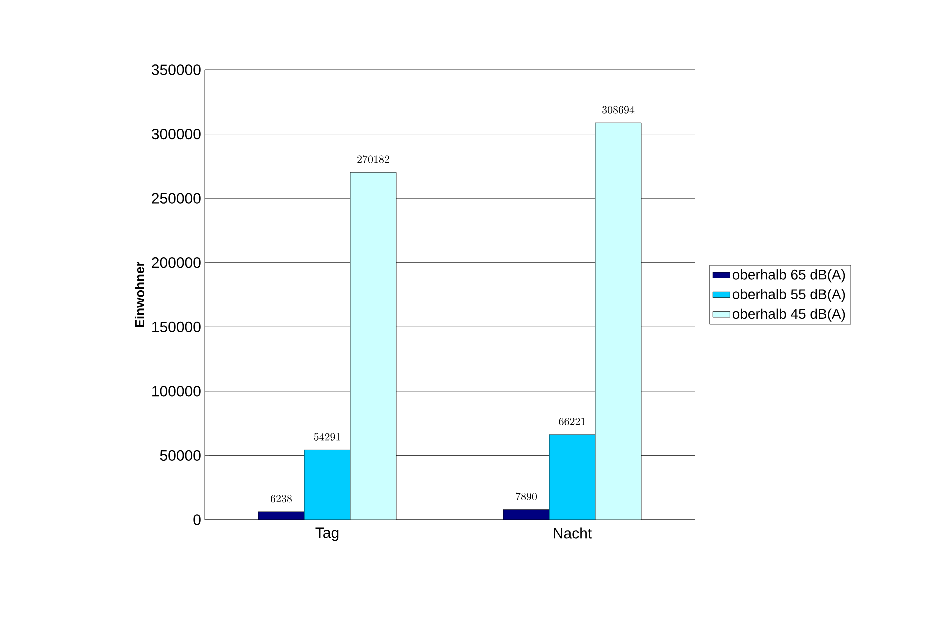  I want to click on data-label: 7890, so click(527, 496).